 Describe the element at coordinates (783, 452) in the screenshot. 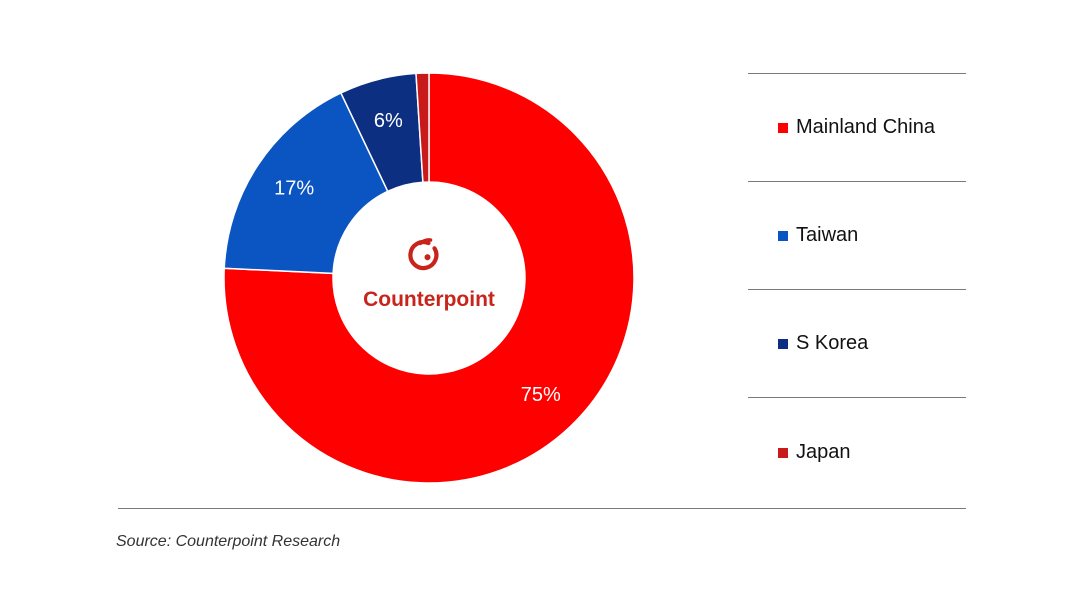

I see `legend-swatch-japan` at that location.